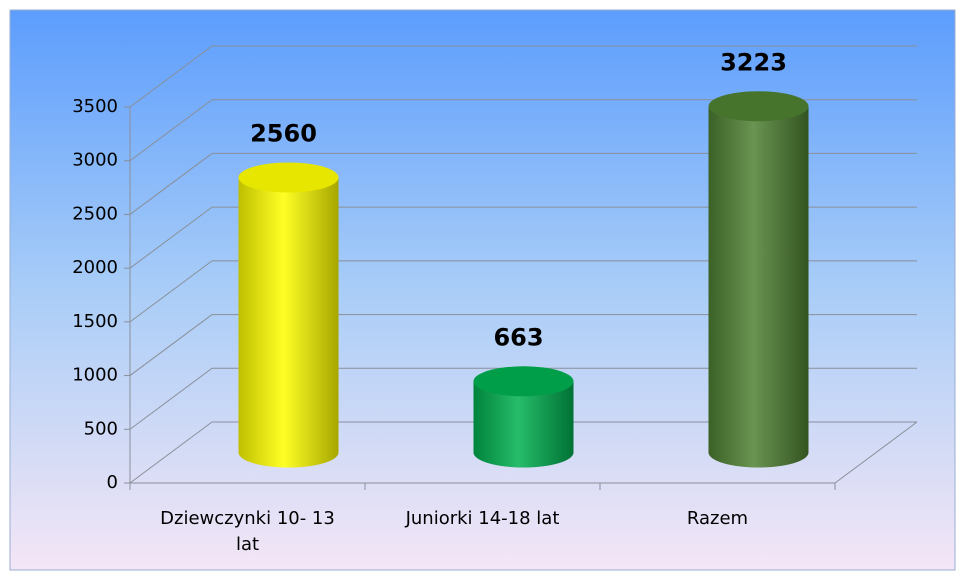 The width and height of the screenshot is (965, 580). I want to click on value-label: 2560, so click(283, 133).